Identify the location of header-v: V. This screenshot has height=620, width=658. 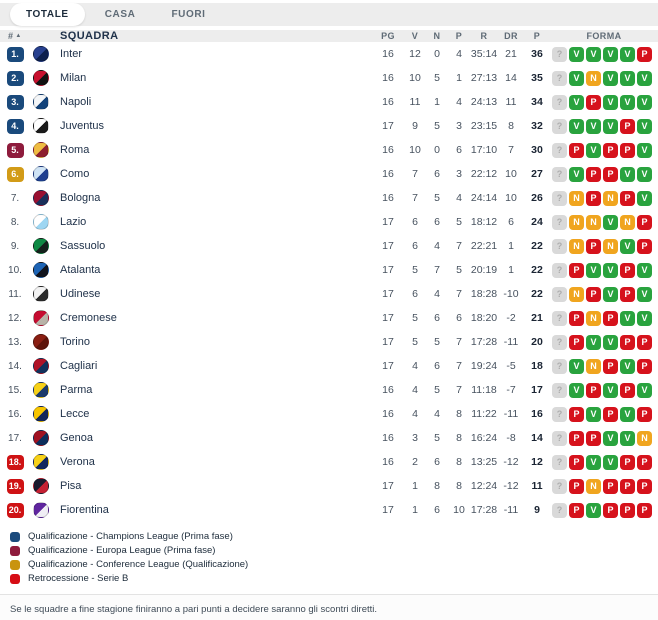
(415, 36).